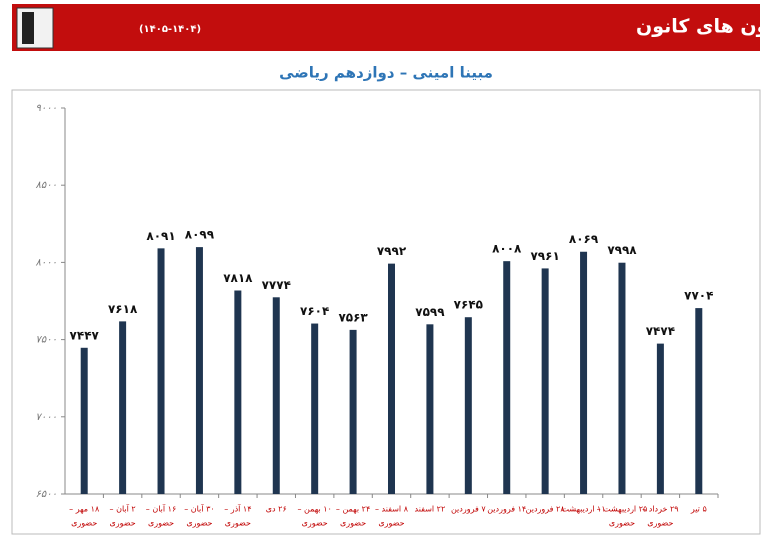  Describe the element at coordinates (46, 340) in the screenshot. I see `y-tick-label: ۷۵۰۰` at that location.